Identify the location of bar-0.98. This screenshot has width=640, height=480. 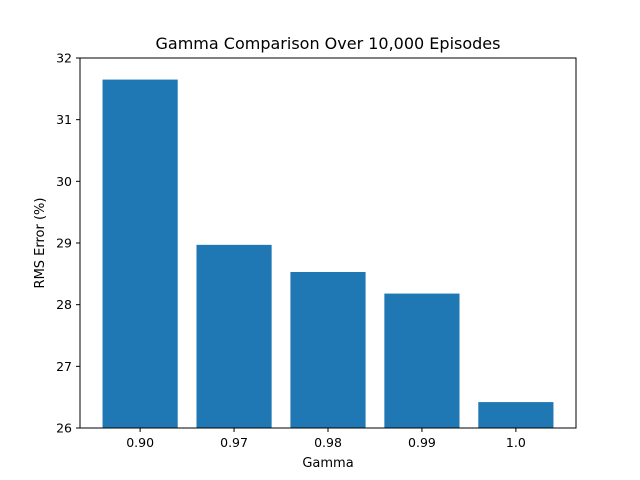
(328, 349).